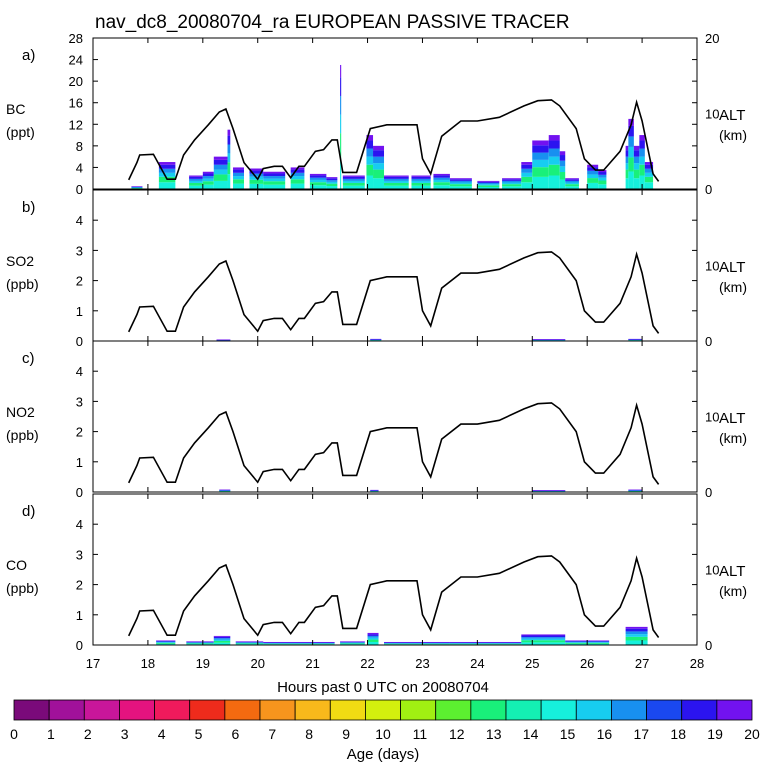 This screenshot has height=768, width=768. Describe the element at coordinates (51, 734) in the screenshot. I see `colorbar-tick-label: 1` at that location.